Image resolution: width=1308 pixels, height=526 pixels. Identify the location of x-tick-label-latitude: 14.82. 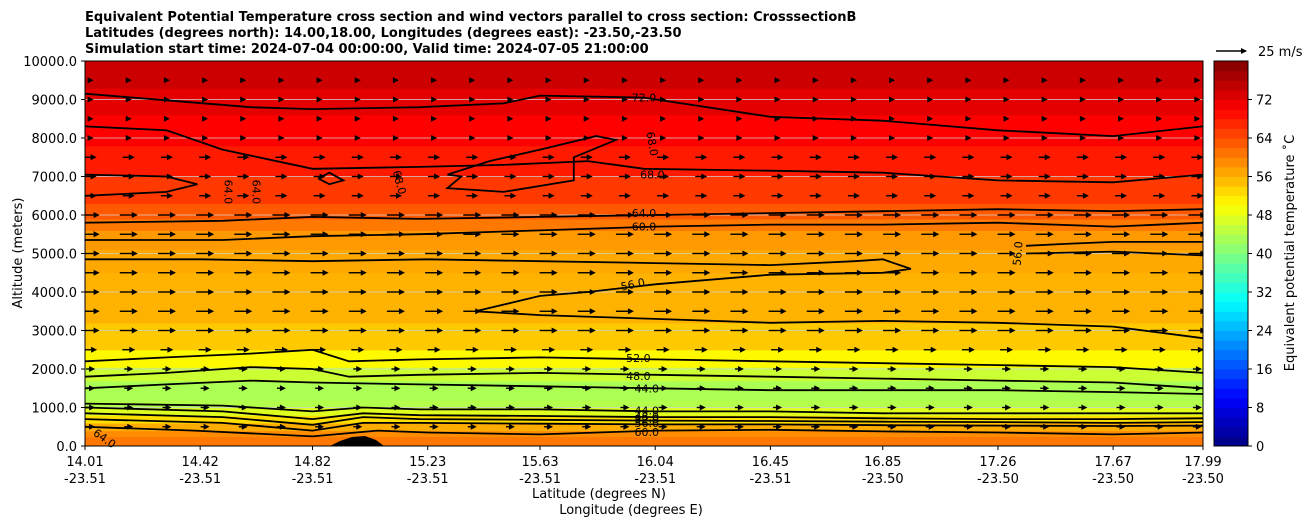
(312, 462).